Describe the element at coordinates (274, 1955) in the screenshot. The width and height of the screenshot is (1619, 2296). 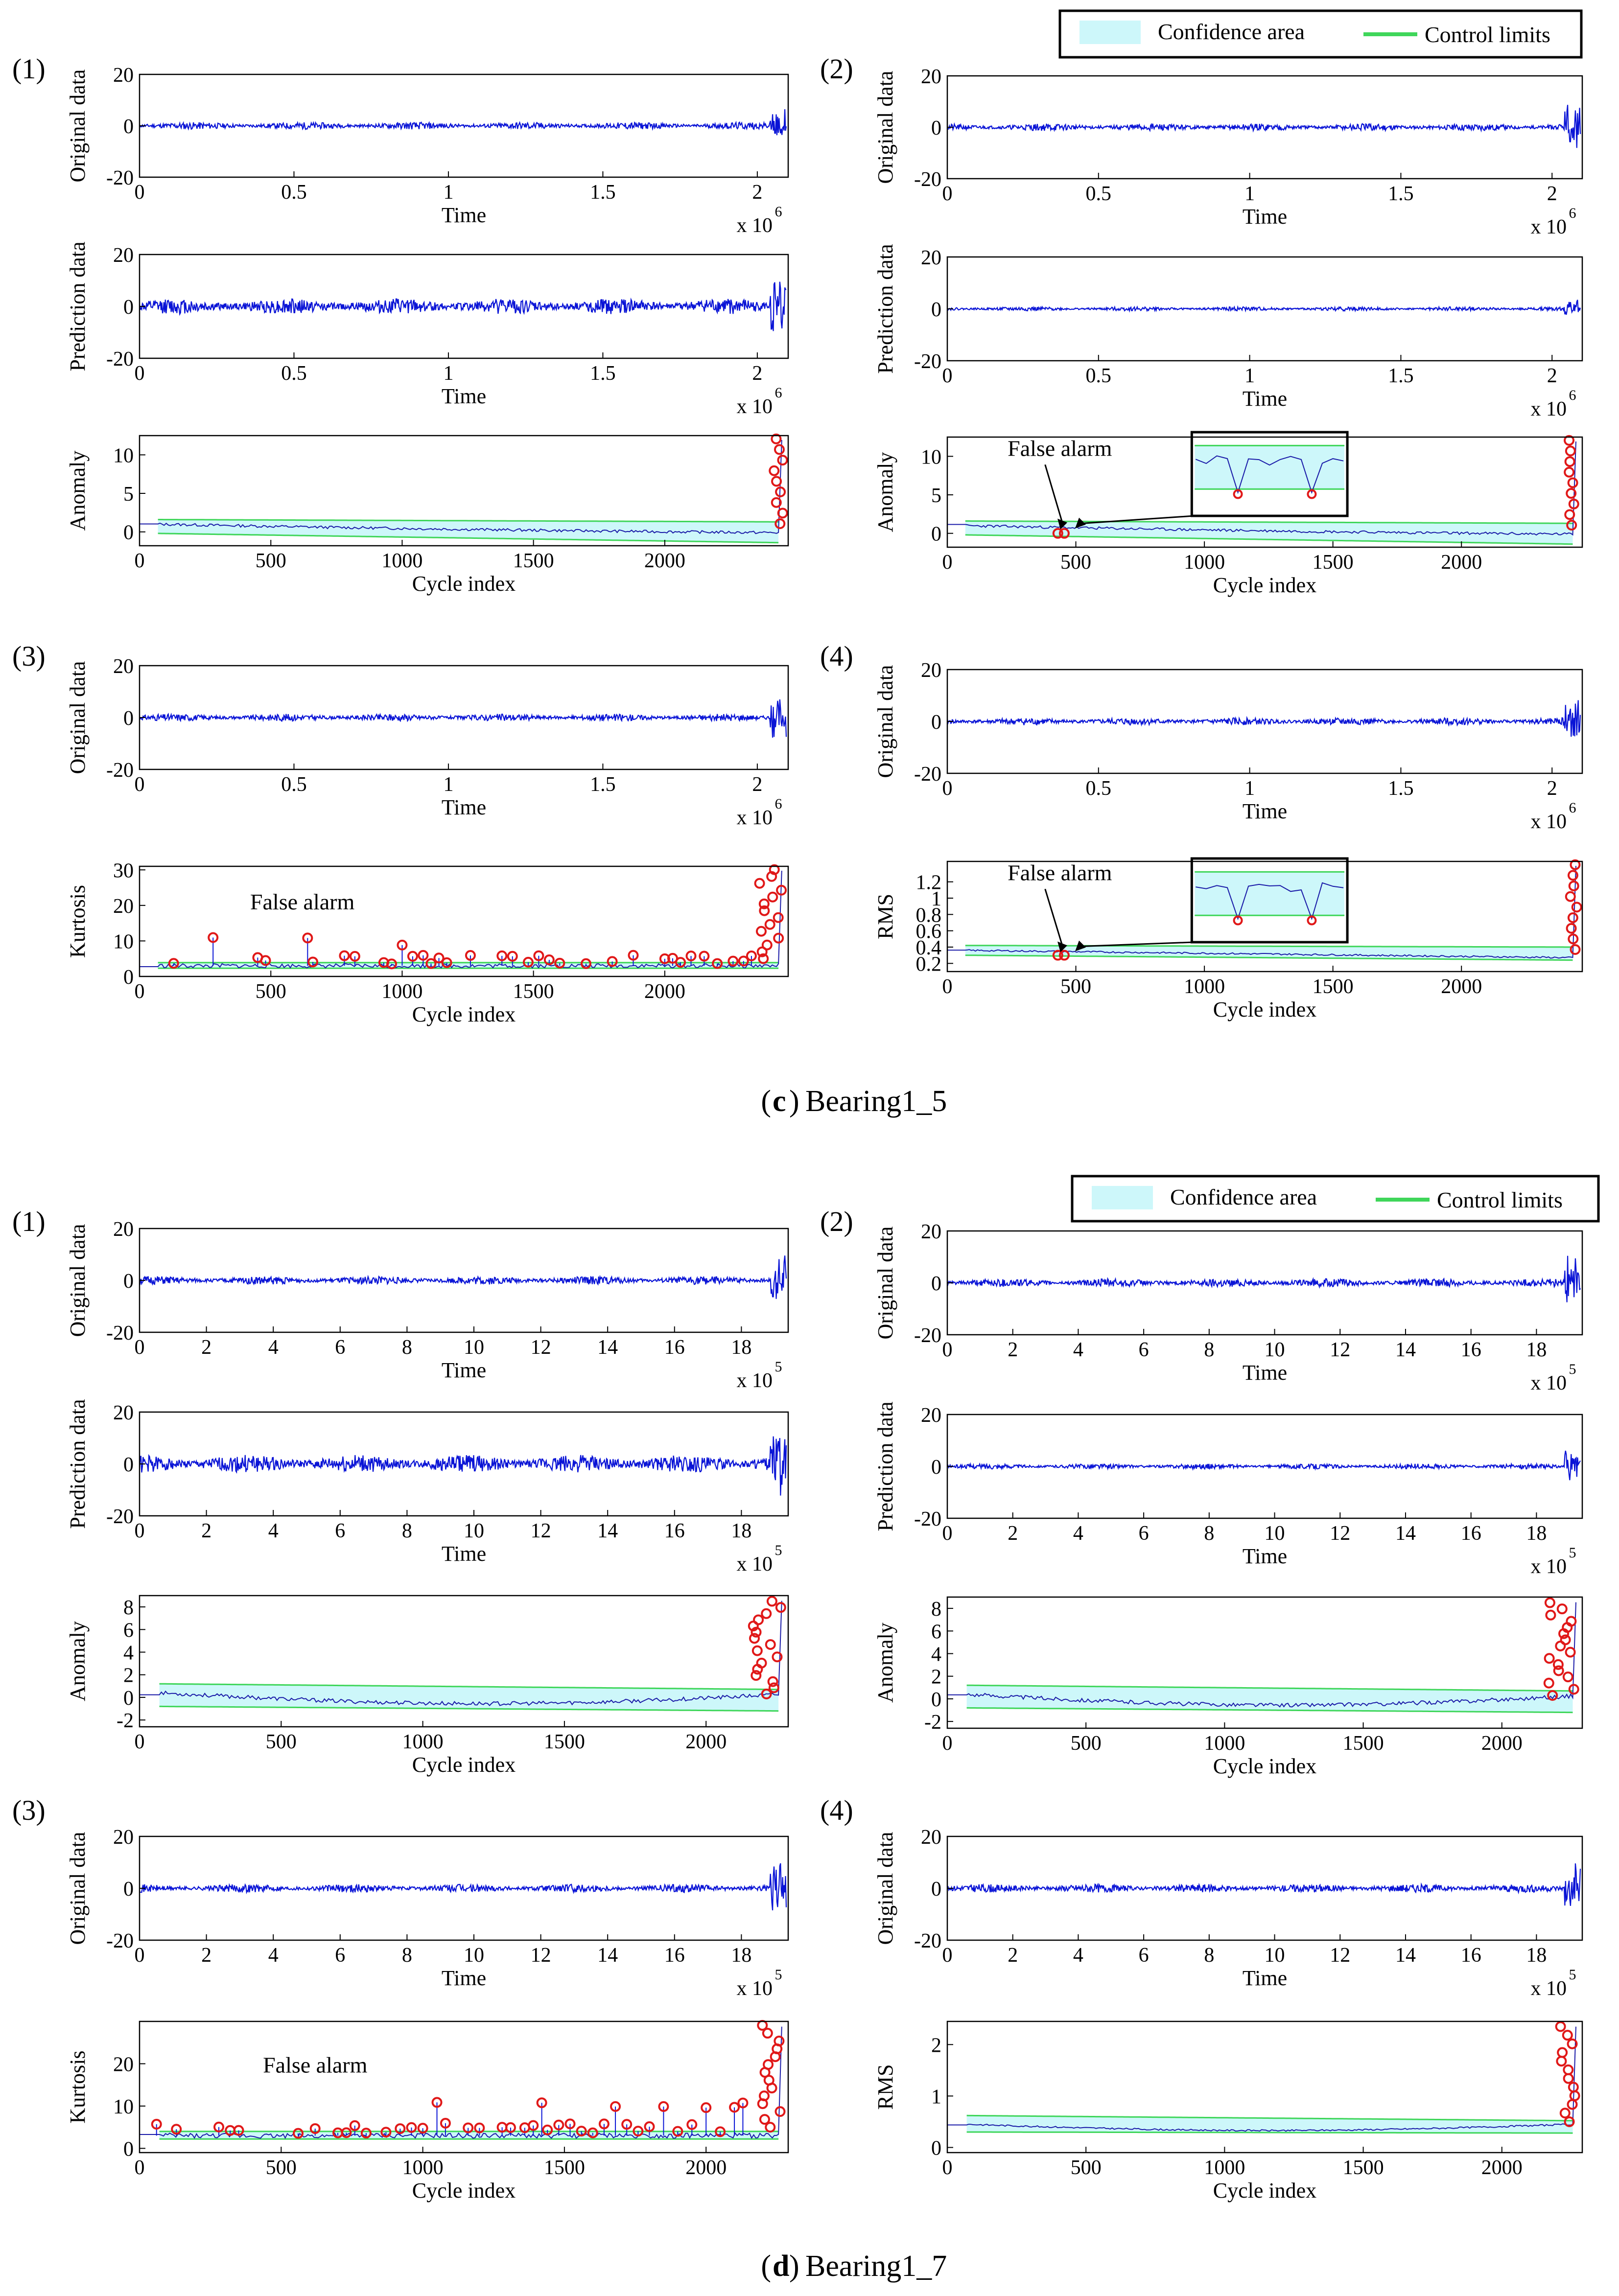
I see `x-tick-label: 4` at that location.